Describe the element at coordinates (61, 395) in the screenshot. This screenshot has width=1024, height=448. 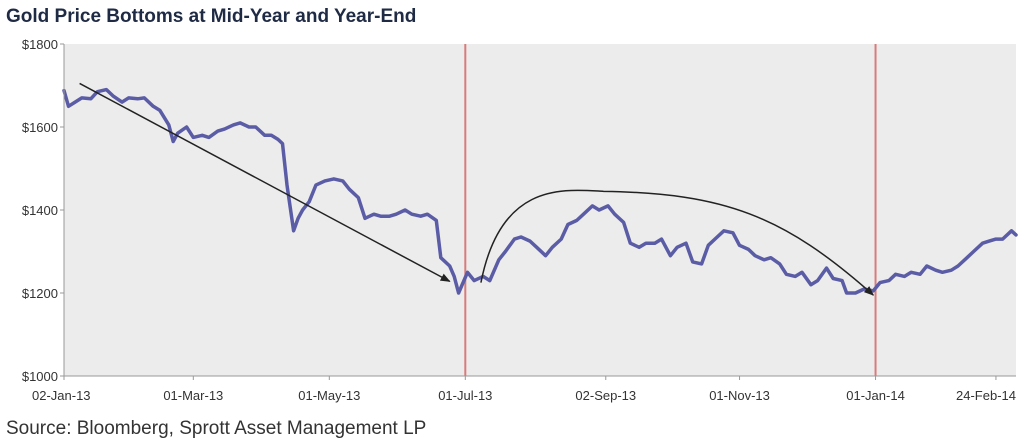
I see `x-tick-label: 02-Jan-13` at that location.